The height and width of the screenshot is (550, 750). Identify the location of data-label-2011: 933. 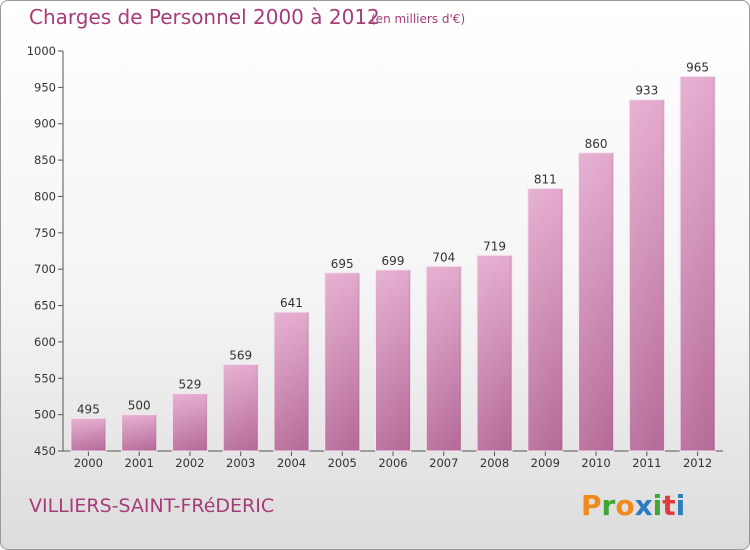
(646, 91).